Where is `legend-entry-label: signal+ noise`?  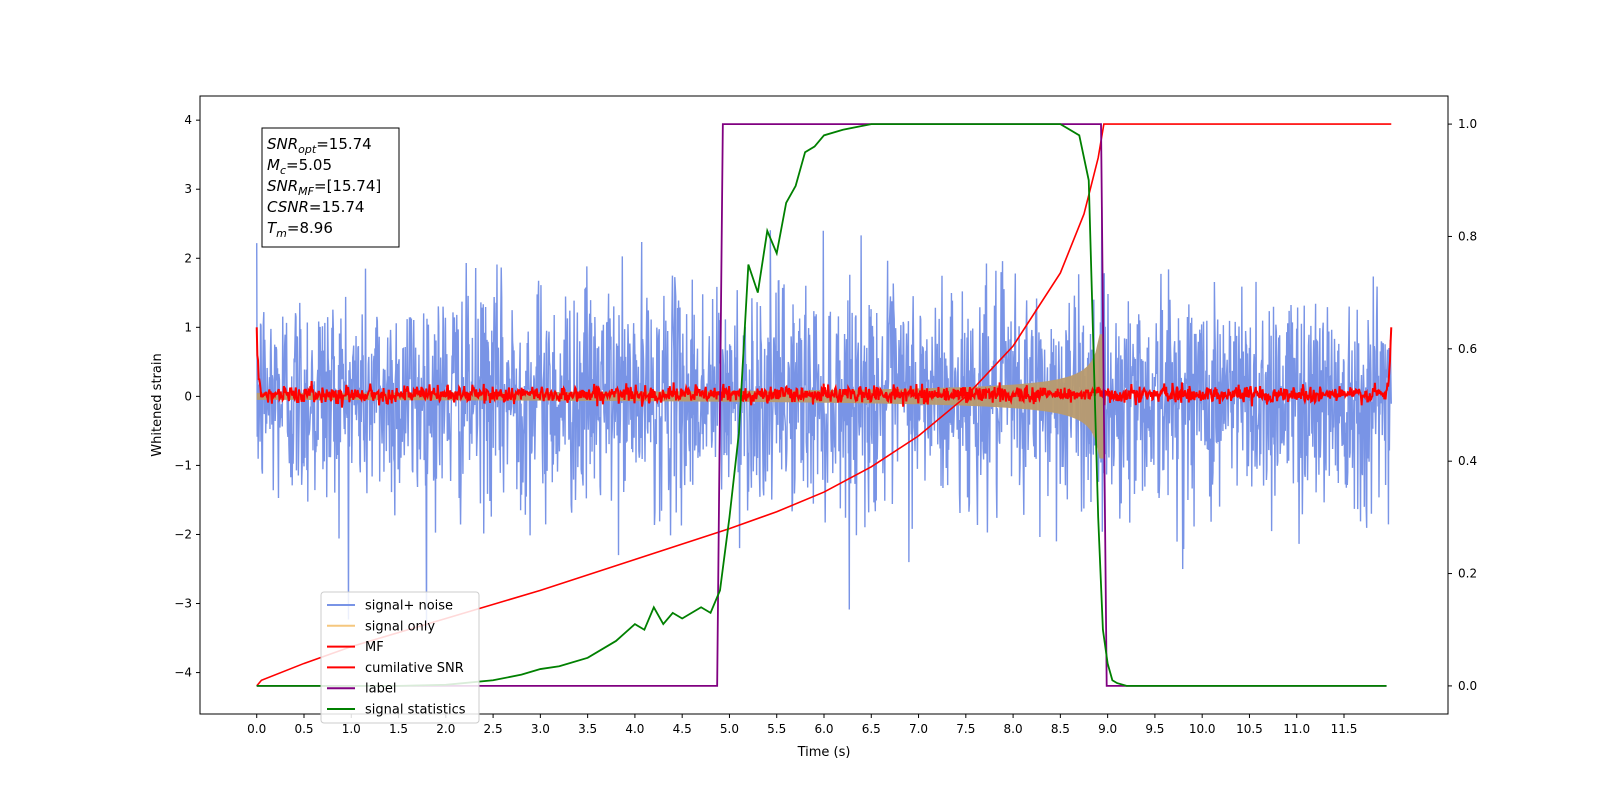 legend-entry-label: signal+ noise is located at coordinates (409, 606).